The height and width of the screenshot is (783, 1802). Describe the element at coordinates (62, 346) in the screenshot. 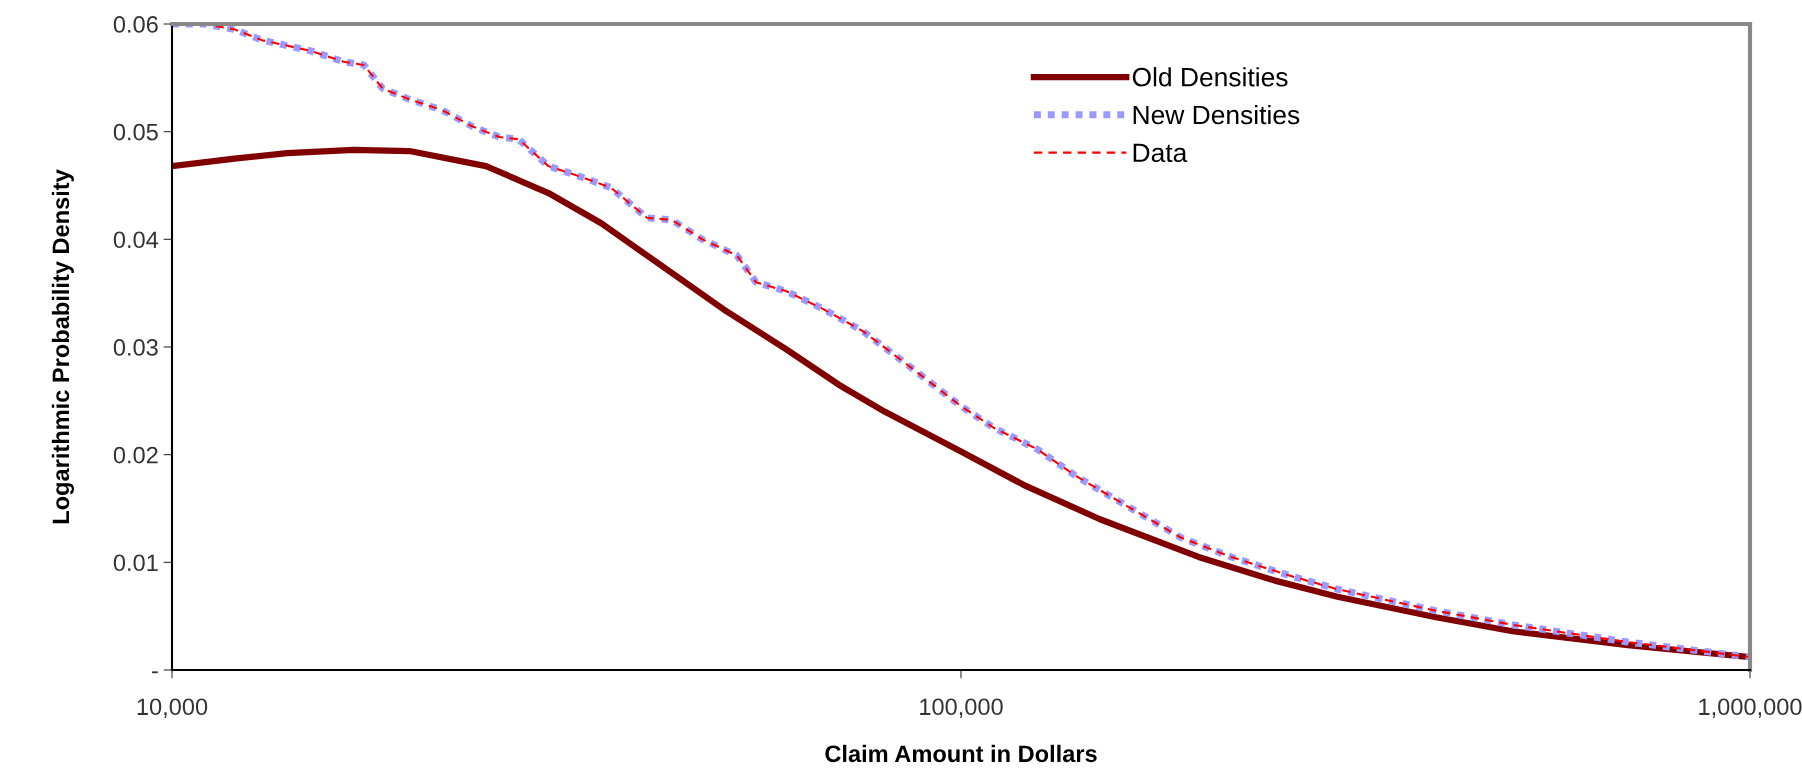

I see `y-axis-title: Logarithmic Probability Density` at that location.